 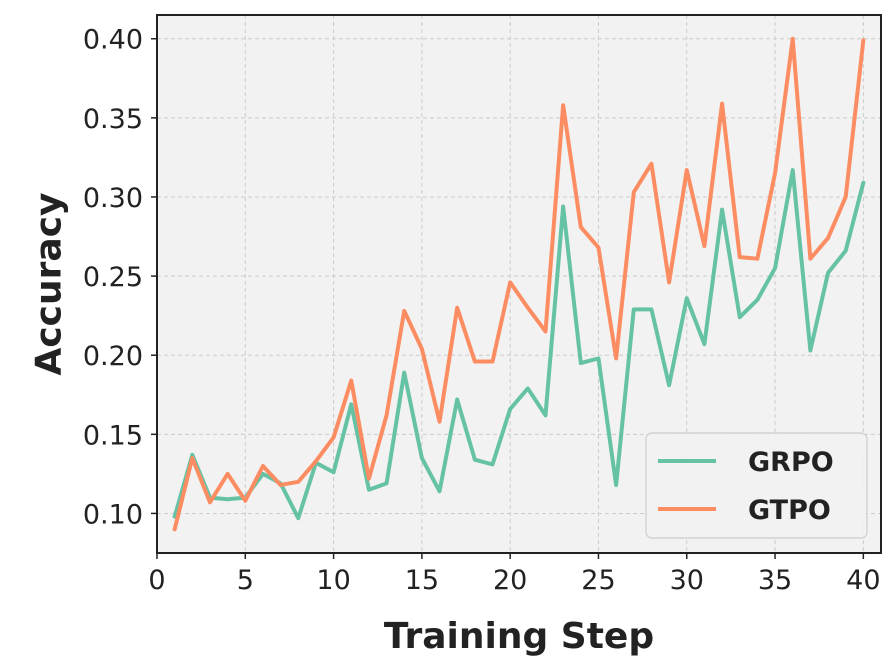 I want to click on x-tick-label: 25, so click(x=598, y=580).